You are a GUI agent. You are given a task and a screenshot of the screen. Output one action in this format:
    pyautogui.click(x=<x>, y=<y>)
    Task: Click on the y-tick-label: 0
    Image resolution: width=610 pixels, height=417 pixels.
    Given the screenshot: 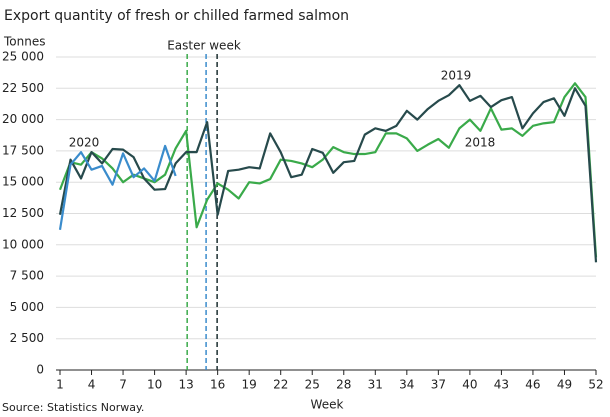 What is the action you would take?
    pyautogui.click(x=40, y=370)
    